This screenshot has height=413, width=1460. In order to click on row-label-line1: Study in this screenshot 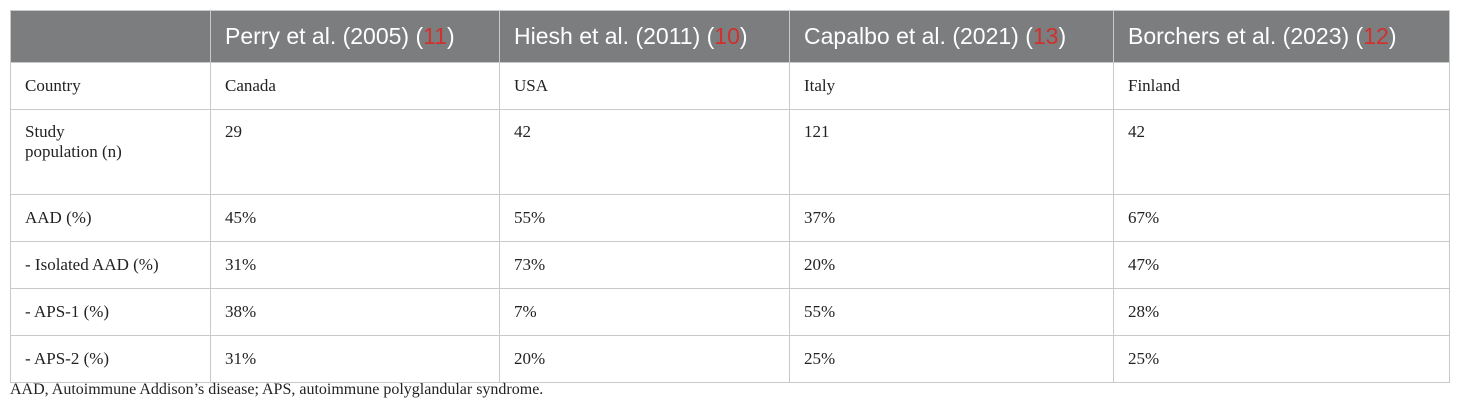, I will do `click(45, 131)`.